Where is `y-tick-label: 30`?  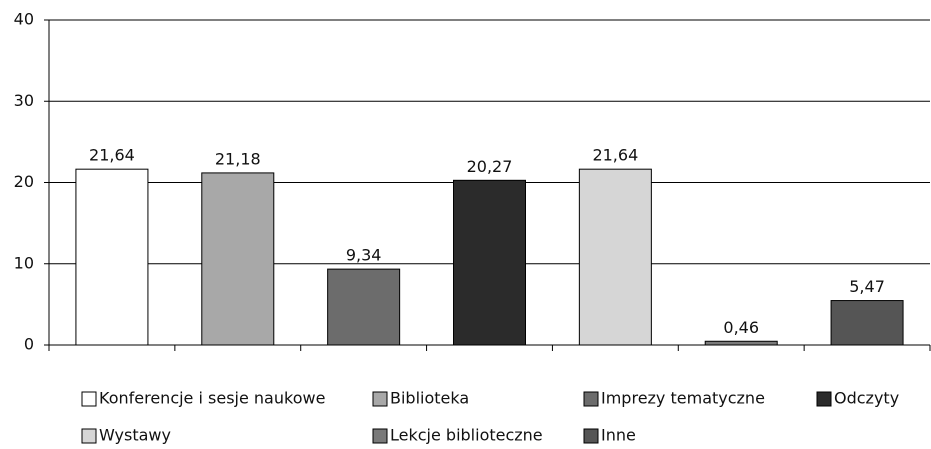
y-tick-label: 30 is located at coordinates (24, 100).